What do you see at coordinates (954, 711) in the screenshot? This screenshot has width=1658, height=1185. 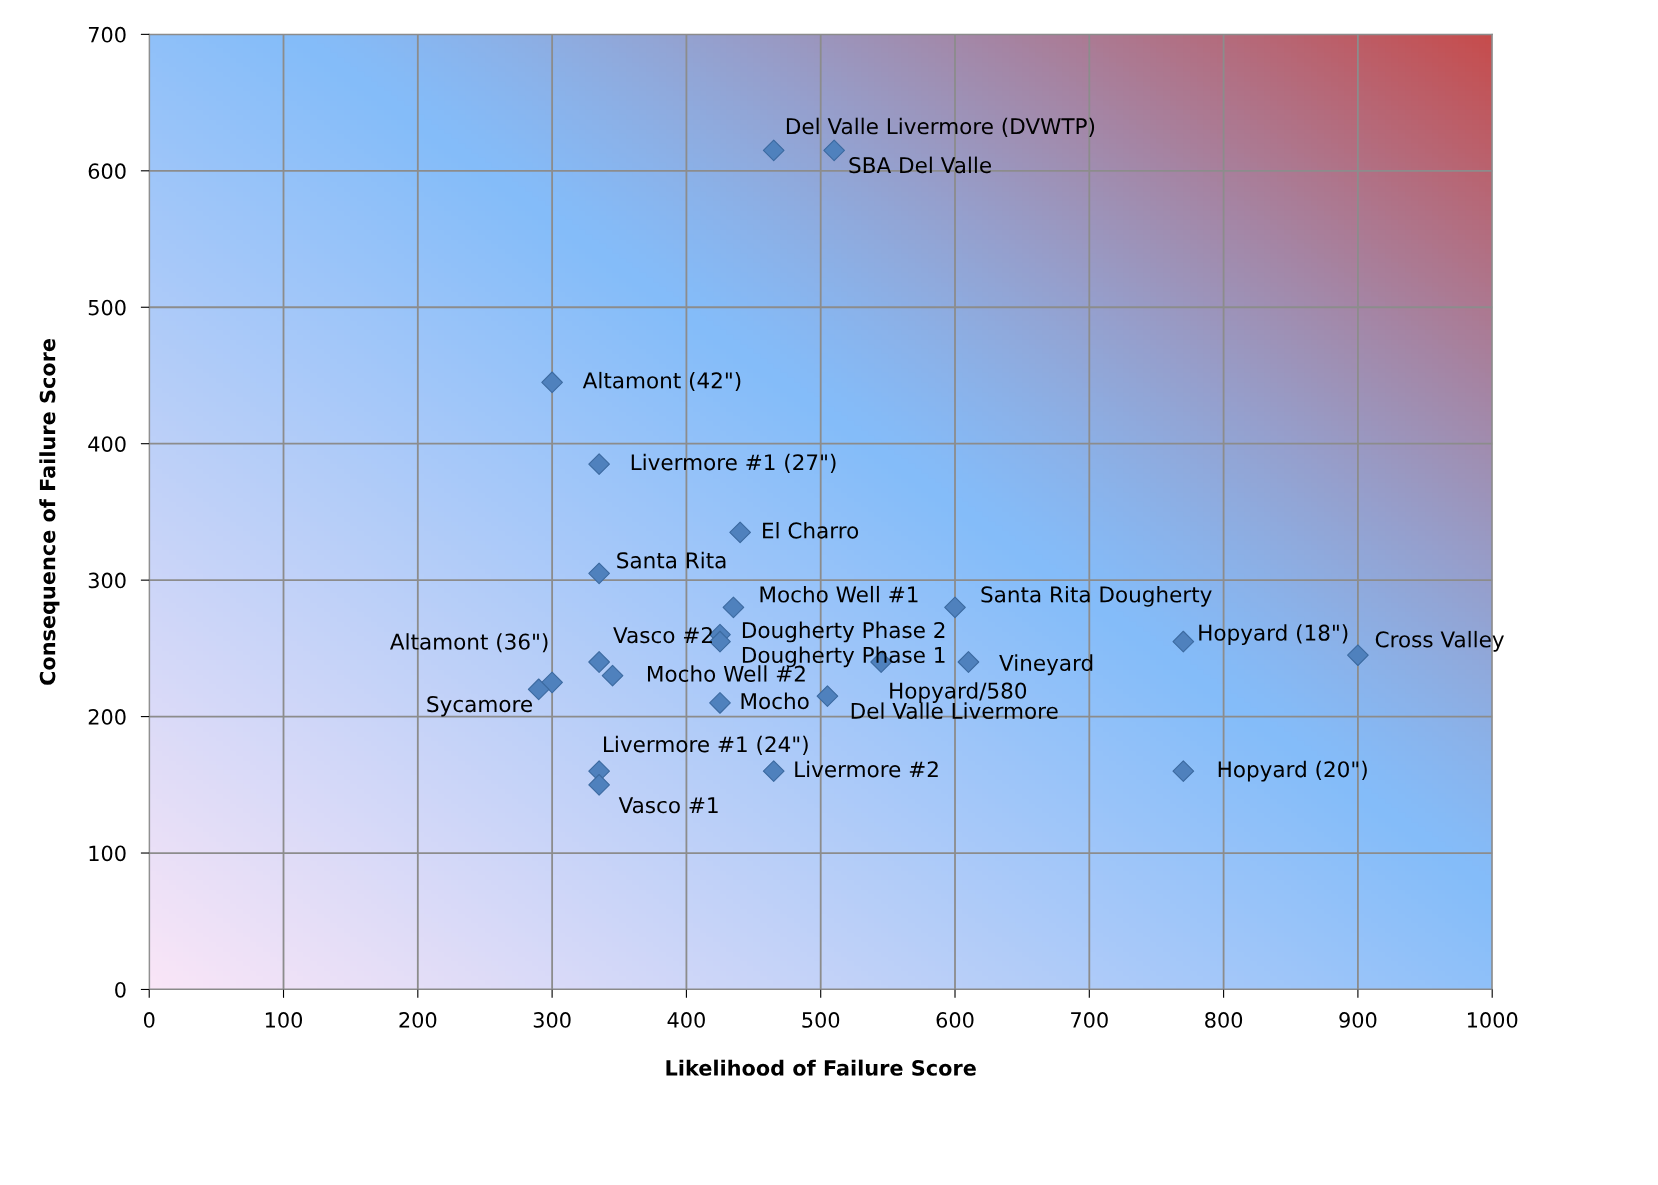 I see `annotation: Del Valle Livermore` at bounding box center [954, 711].